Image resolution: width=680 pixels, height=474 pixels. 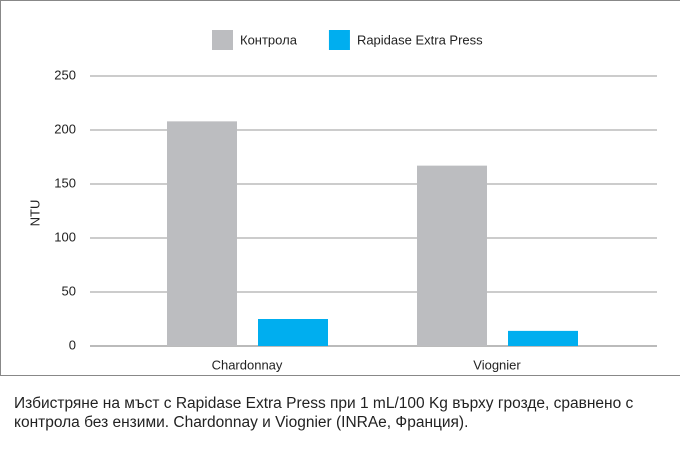 What do you see at coordinates (65, 236) in the screenshot?
I see `y-tick-label: 100` at bounding box center [65, 236].